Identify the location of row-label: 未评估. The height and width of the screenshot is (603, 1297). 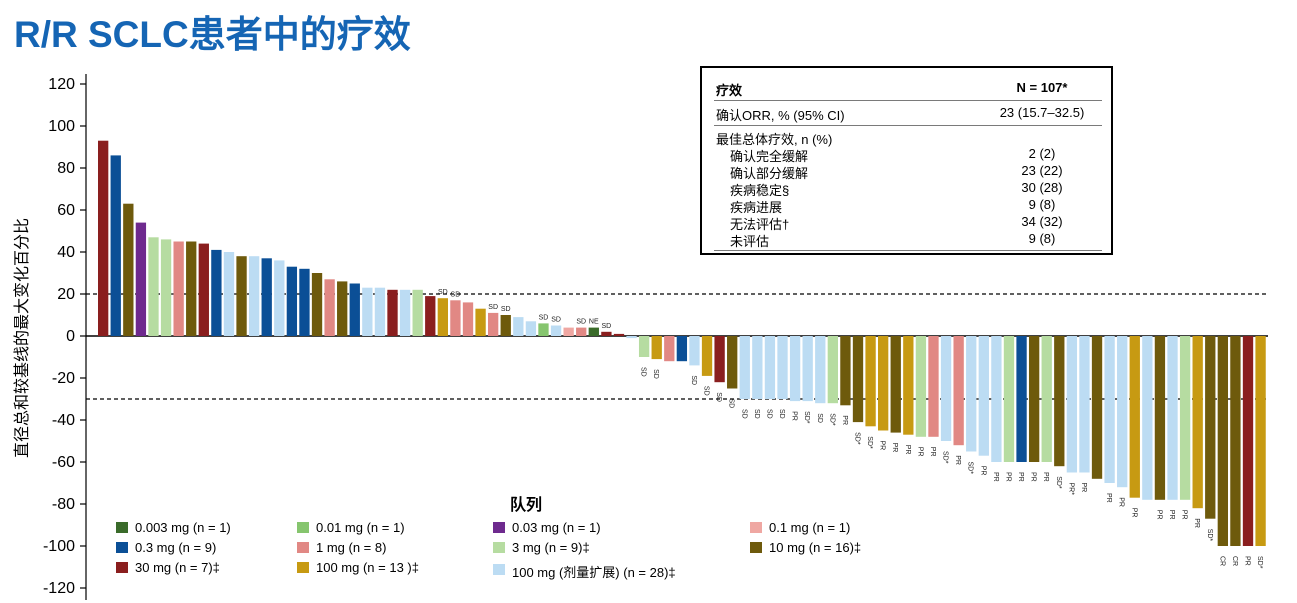
(750, 241).